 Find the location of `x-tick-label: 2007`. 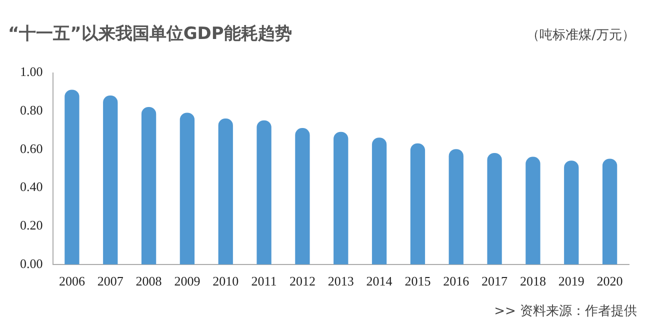

x-tick-label: 2007 is located at coordinates (110, 281).